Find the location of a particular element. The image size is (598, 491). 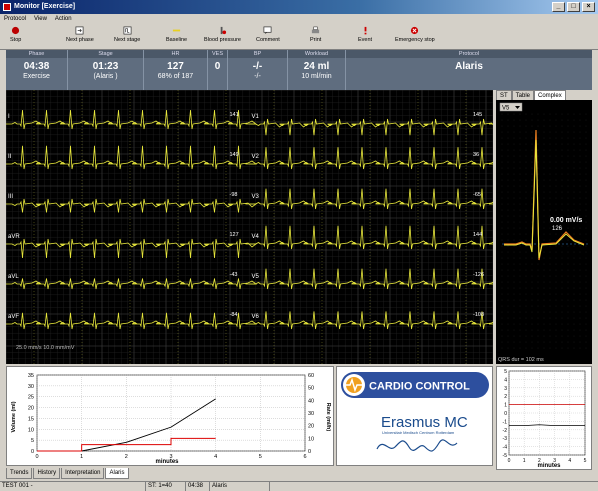

trend-xtick-label: 1 is located at coordinates (81, 457).